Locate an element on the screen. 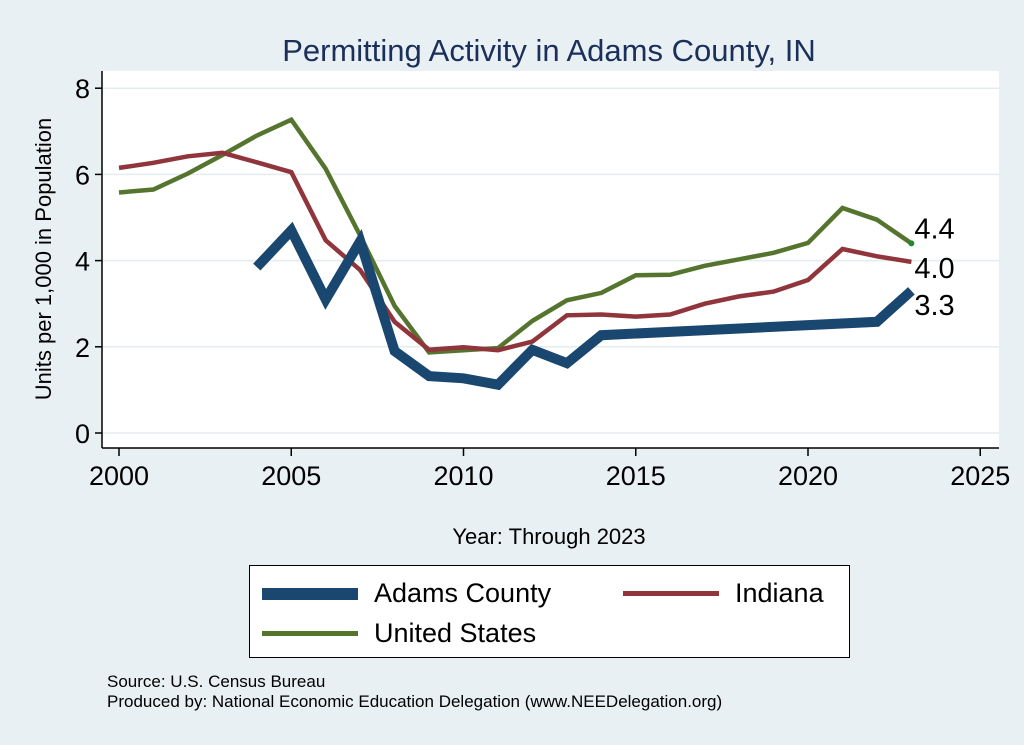  end-label-indiana: 4.0 is located at coordinates (934, 269).